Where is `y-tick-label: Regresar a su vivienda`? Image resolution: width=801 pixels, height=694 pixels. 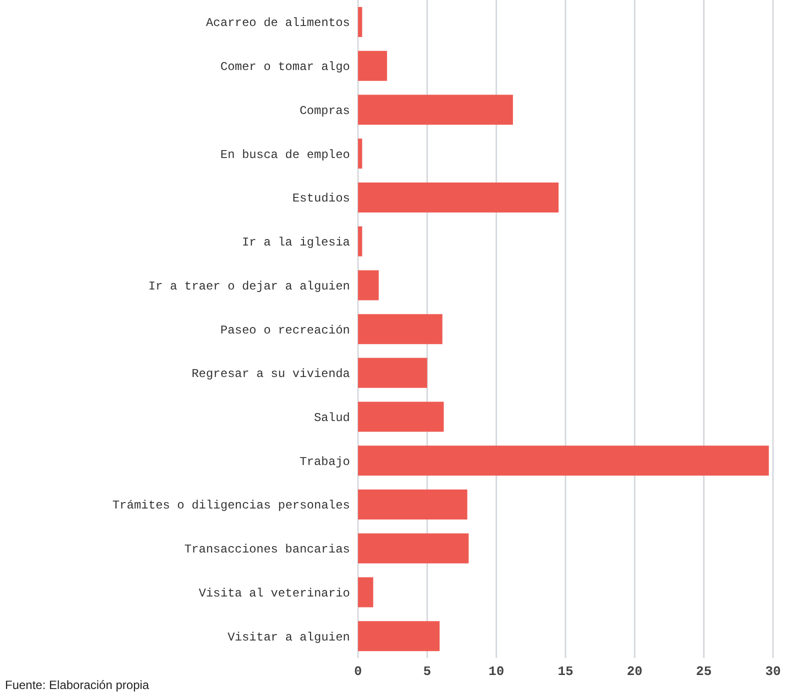
y-tick-label: Regresar a su vivienda is located at coordinates (271, 374).